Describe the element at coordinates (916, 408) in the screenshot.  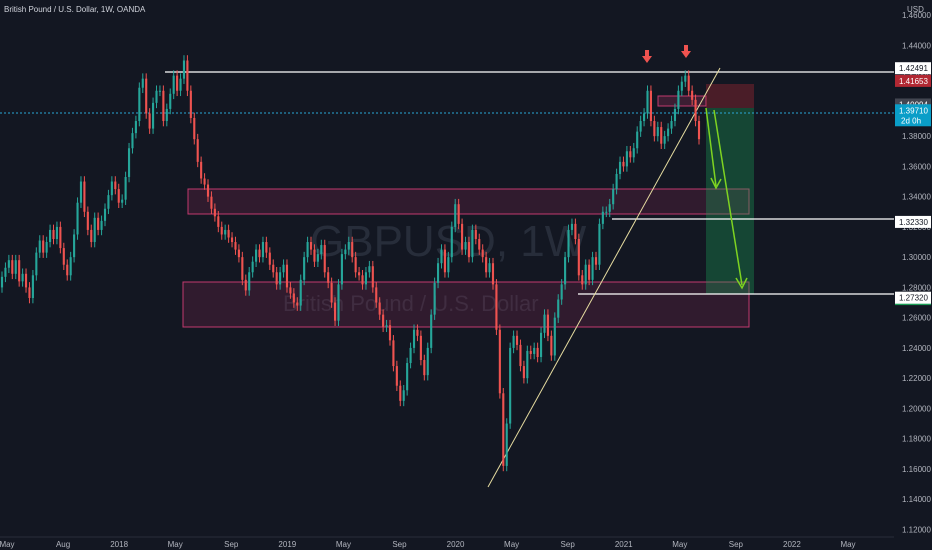
I see `price-tick-label: 1.20000` at that location.